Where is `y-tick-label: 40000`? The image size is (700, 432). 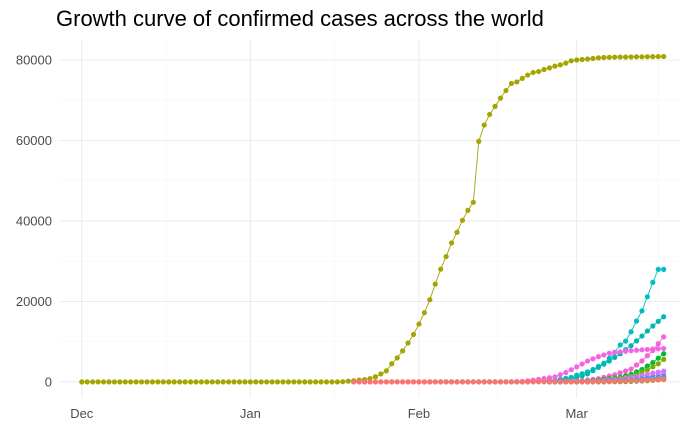 y-tick-label: 40000 is located at coordinates (34, 221).